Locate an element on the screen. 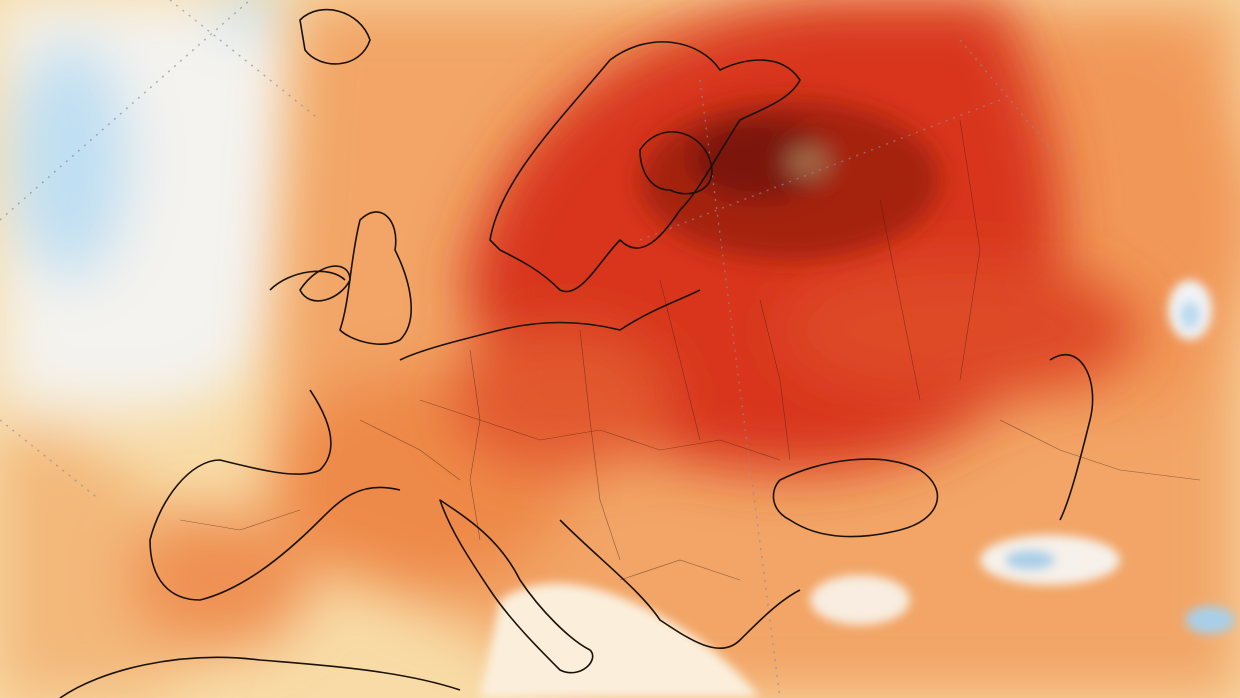 Image resolution: width=1240 pixels, height=698 pixels. italy-coast is located at coordinates (516, 586).